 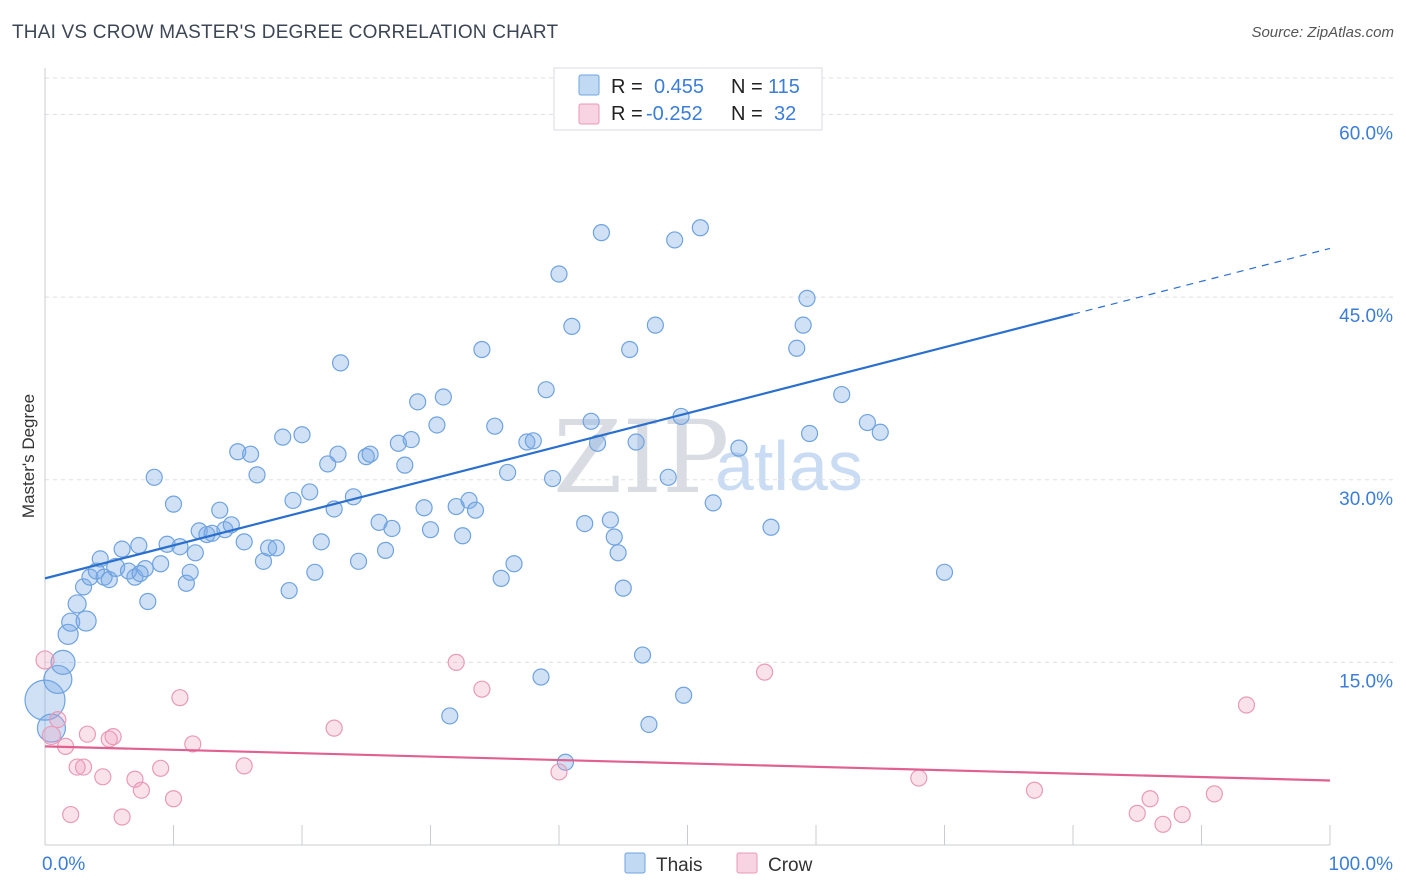 What do you see at coordinates (747, 87) in the screenshot?
I see `legend-n-label-thais: N =` at bounding box center [747, 87].